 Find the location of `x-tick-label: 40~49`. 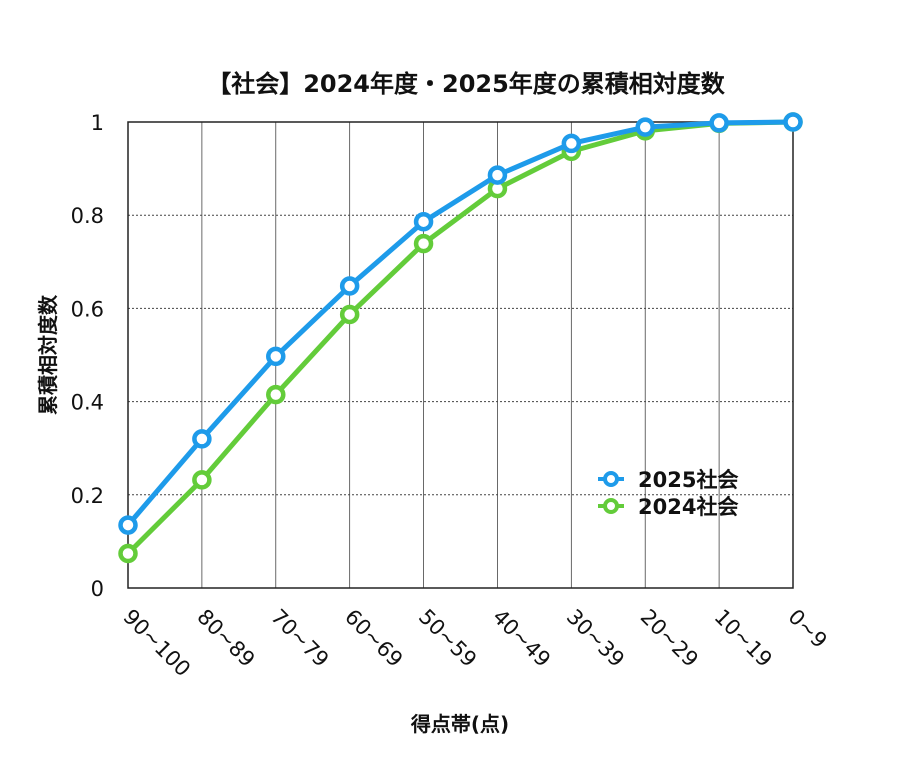

x-tick-label: 40~49 is located at coordinates (521, 638).